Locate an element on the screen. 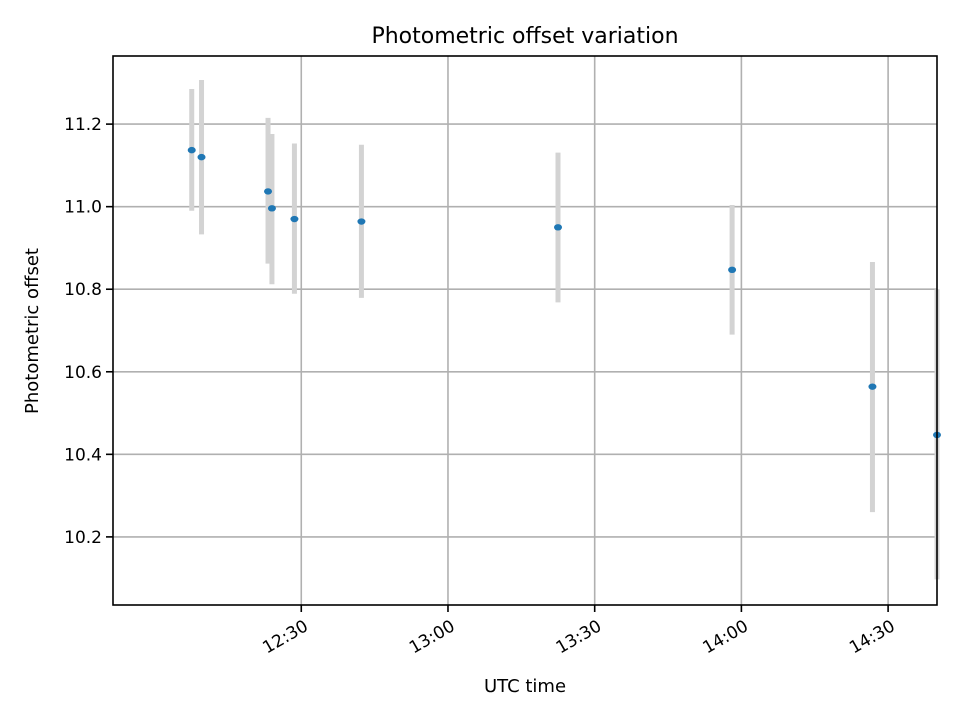  y-tick-label: 11.2 is located at coordinates (83, 125).